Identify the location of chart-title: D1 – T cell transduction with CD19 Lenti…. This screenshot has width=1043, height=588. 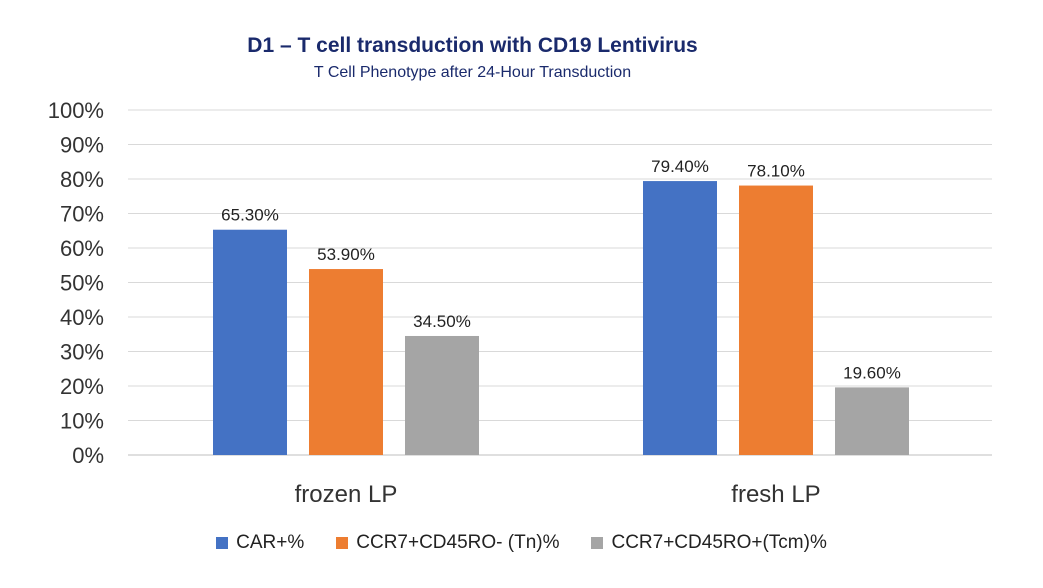
(472, 45).